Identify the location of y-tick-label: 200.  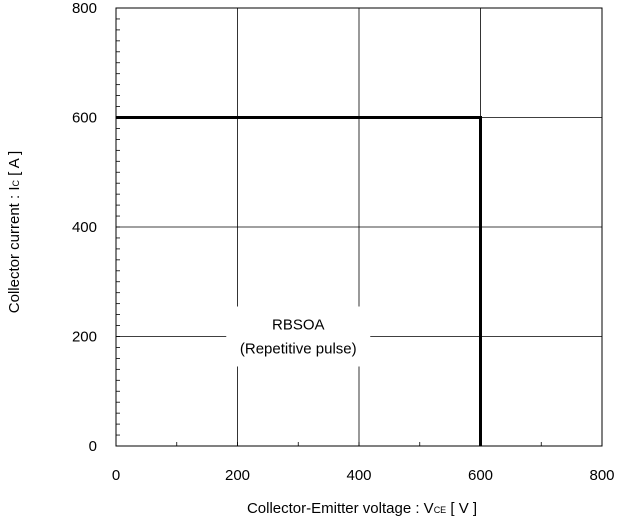
(84, 337).